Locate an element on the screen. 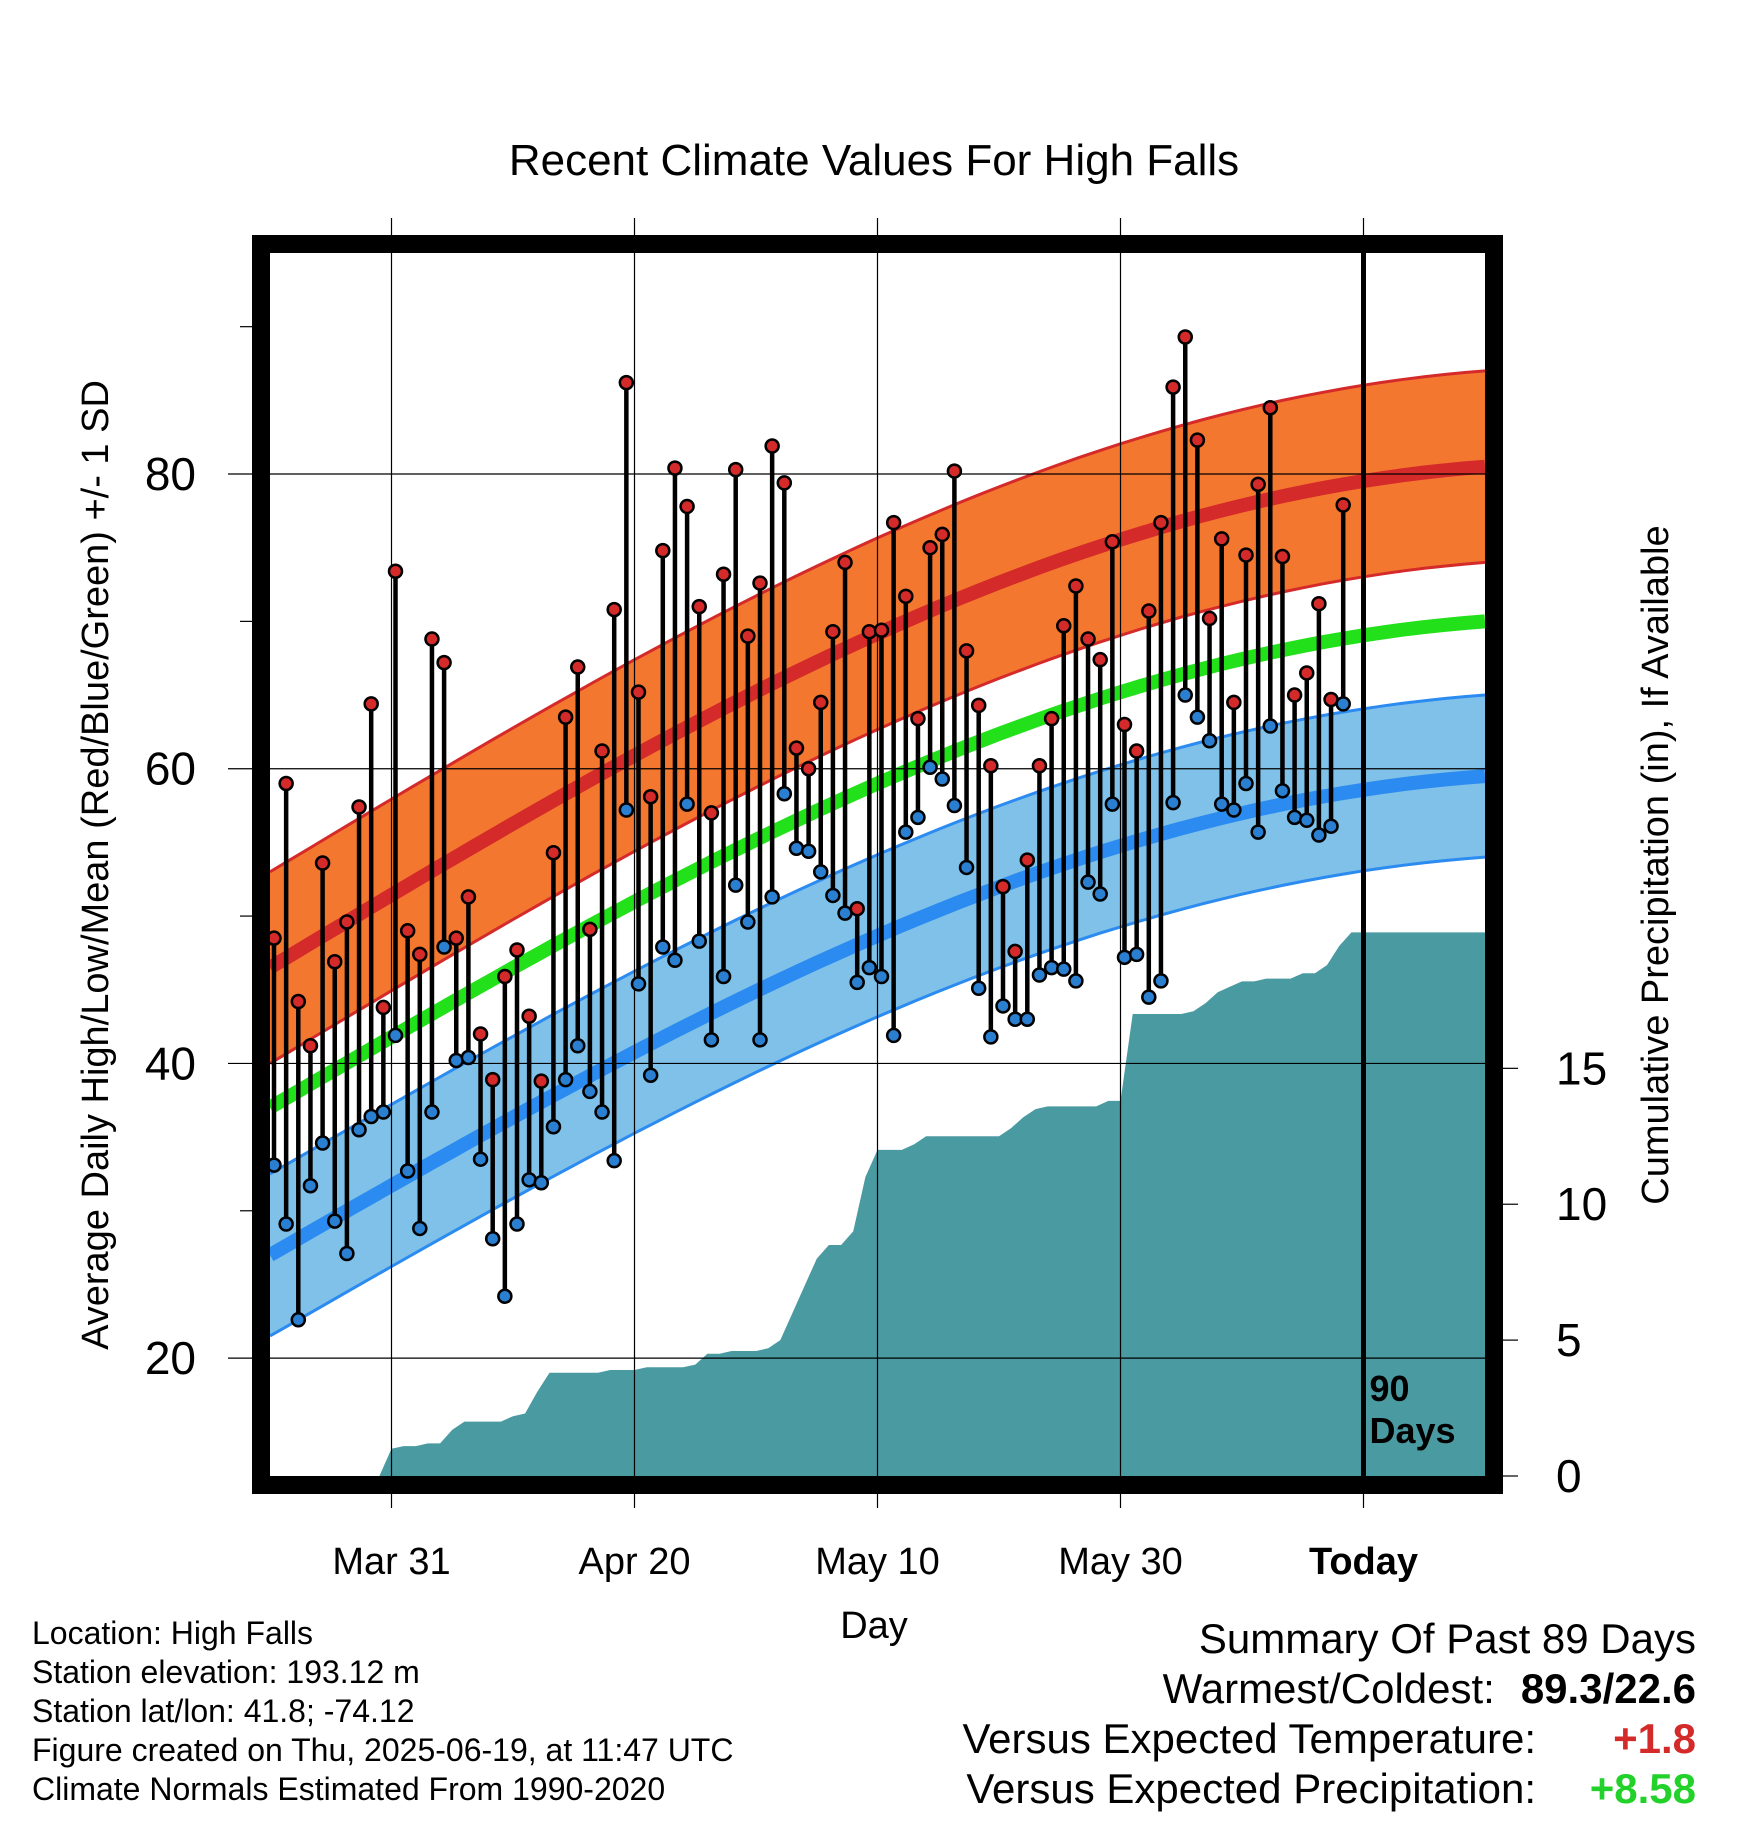 The width and height of the screenshot is (1748, 1828). warm-cold-label: Warmest/Coldest: is located at coordinates (1328, 1688).